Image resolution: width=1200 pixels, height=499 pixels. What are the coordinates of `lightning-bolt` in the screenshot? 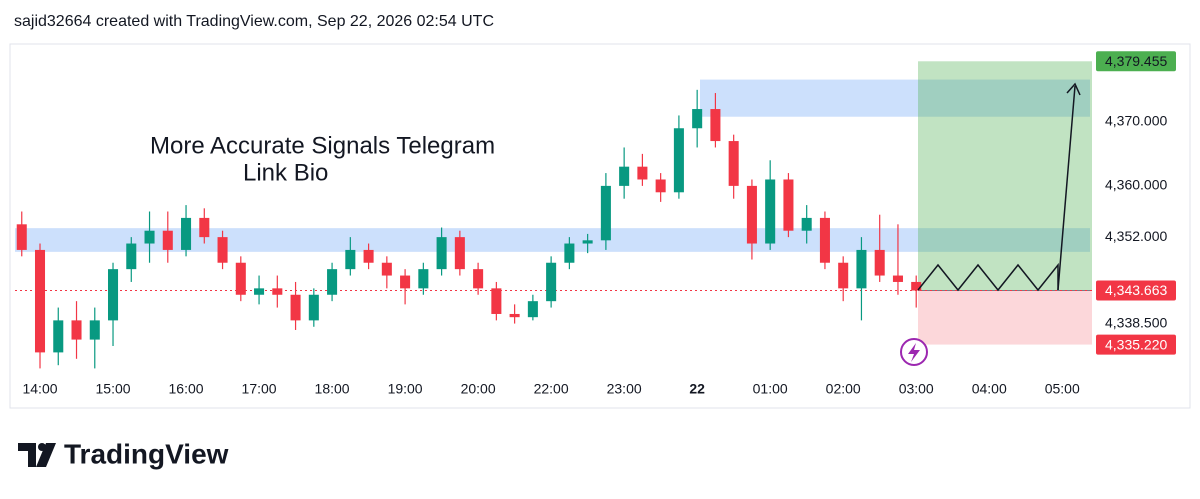 It's located at (914, 352).